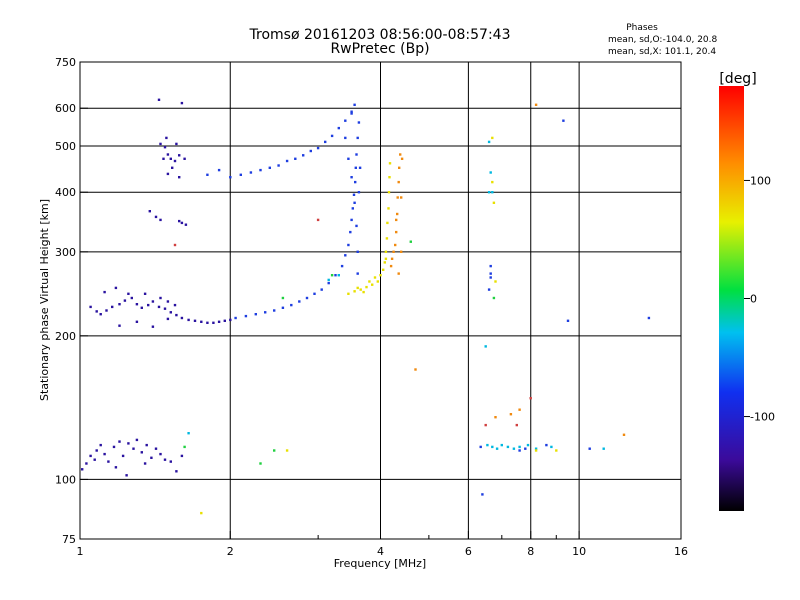 The image size is (800, 600). Describe the element at coordinates (663, 40) in the screenshot. I see `legend-line-o: mean, sd,O:-104.0, 20.8` at that location.